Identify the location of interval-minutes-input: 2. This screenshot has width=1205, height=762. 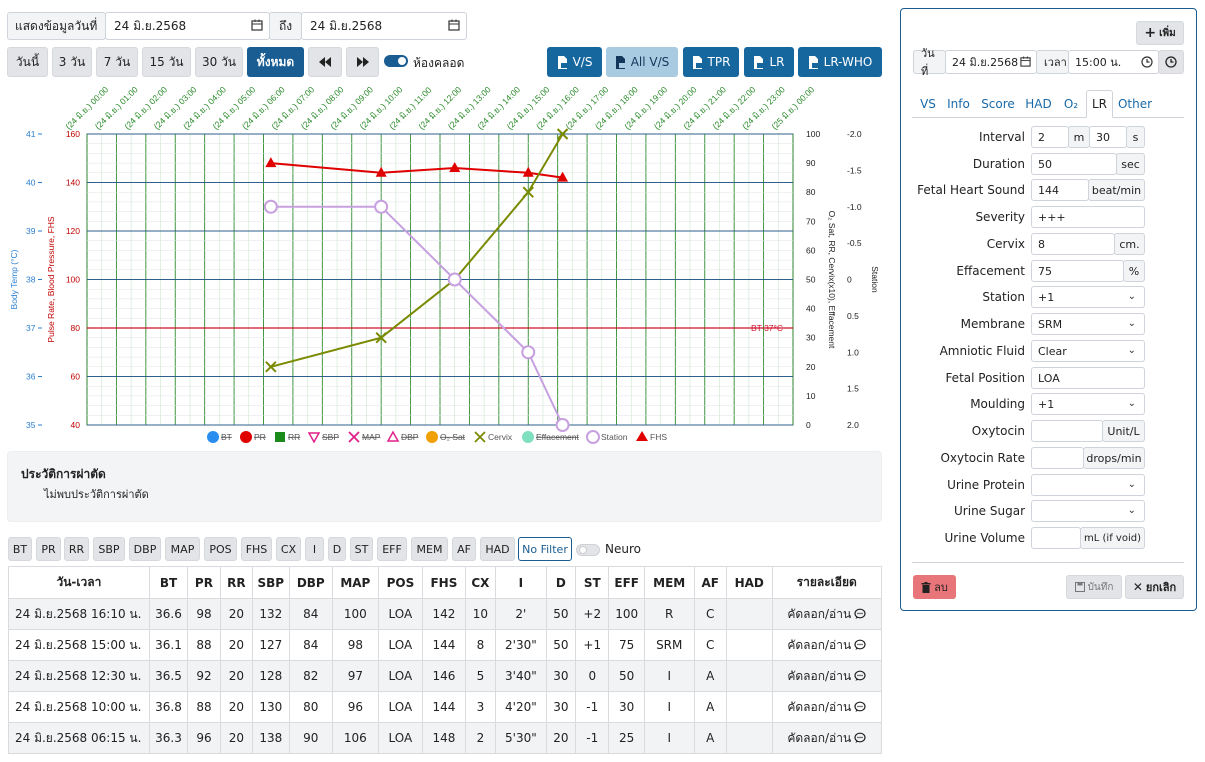
(1050, 137).